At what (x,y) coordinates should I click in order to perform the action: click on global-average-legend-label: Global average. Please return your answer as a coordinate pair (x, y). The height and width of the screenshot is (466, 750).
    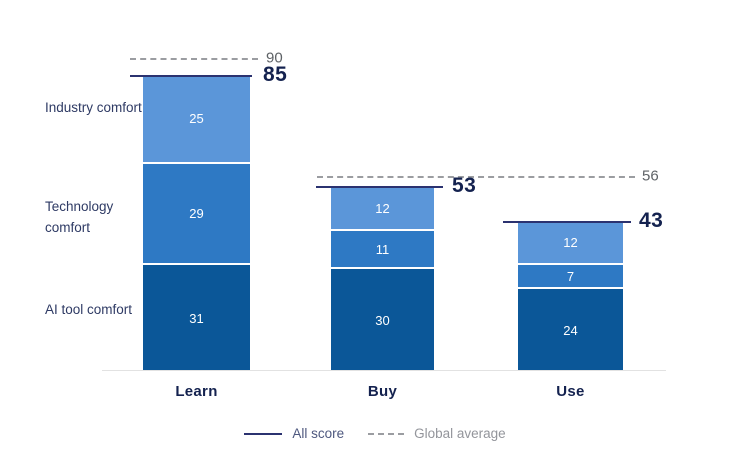
    Looking at the image, I should click on (460, 433).